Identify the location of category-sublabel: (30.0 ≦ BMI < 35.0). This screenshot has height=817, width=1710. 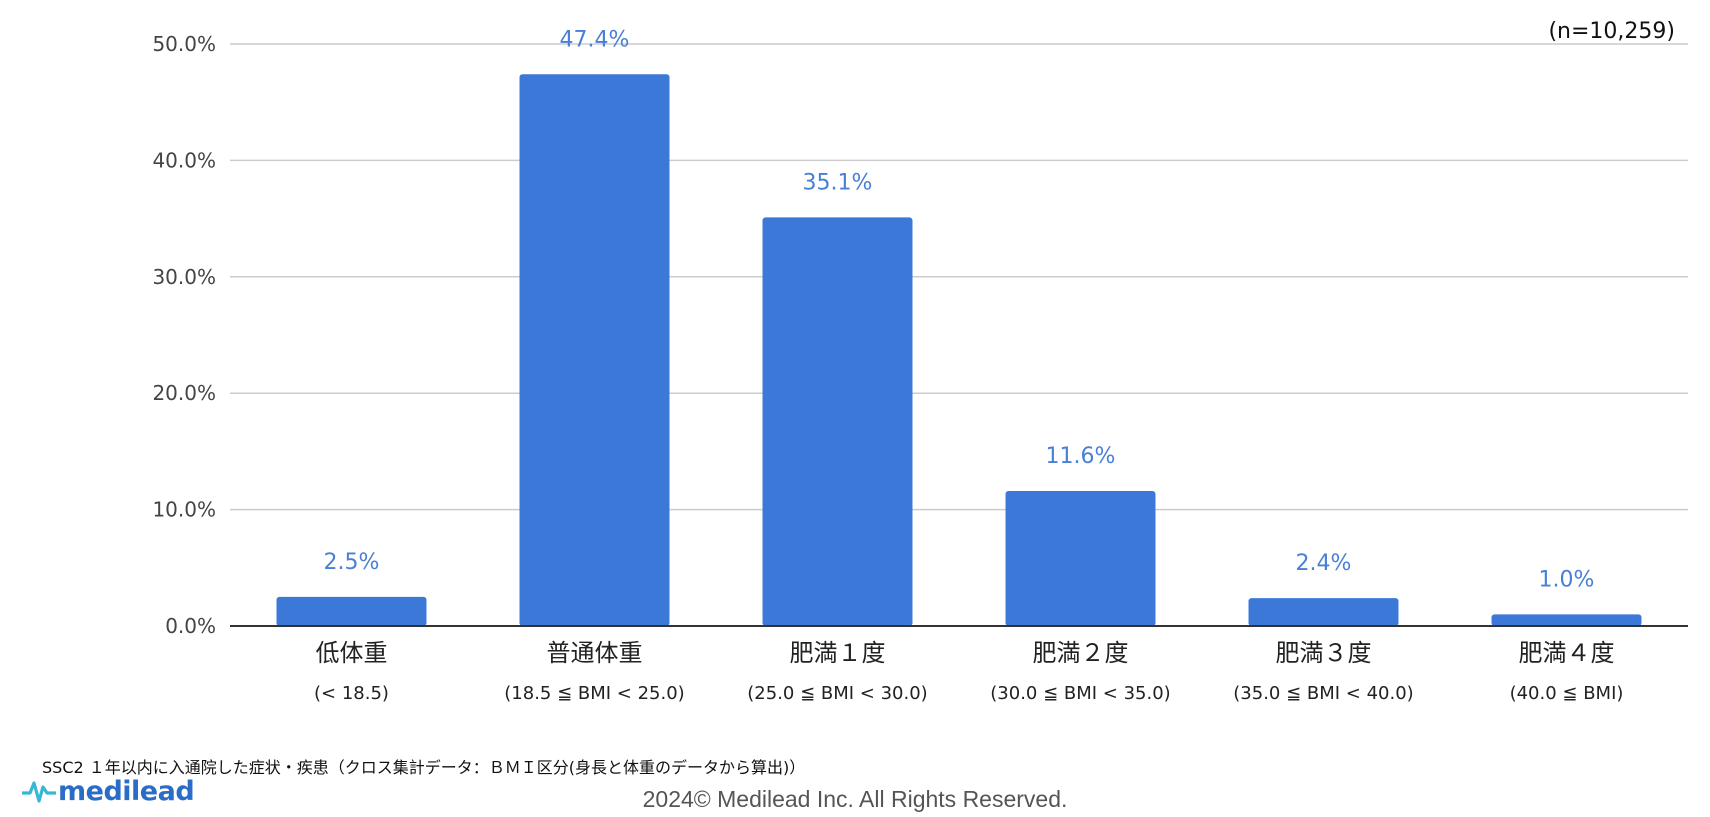
(1080, 693).